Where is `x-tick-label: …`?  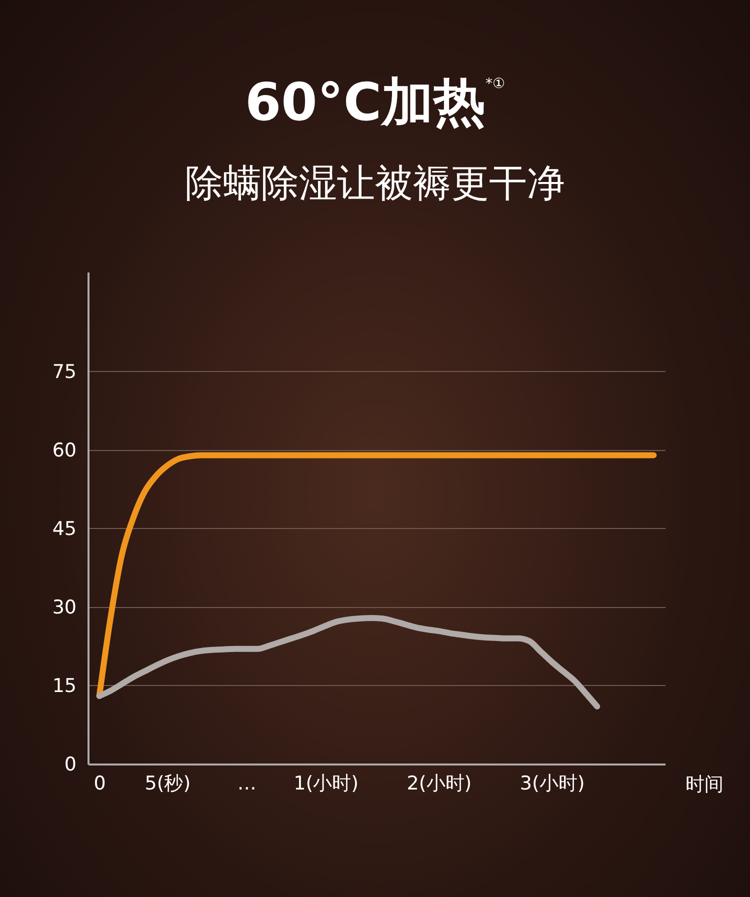 x-tick-label: … is located at coordinates (246, 783).